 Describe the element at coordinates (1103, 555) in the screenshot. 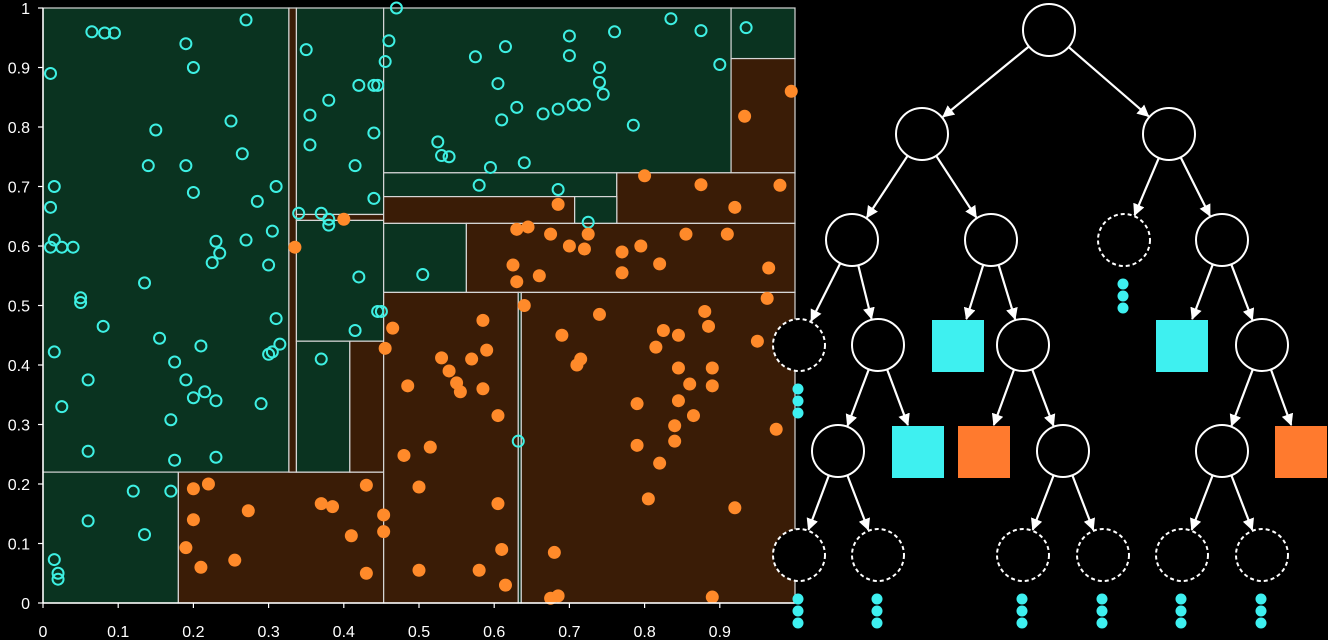

I see `collapsed-subtree-node` at that location.